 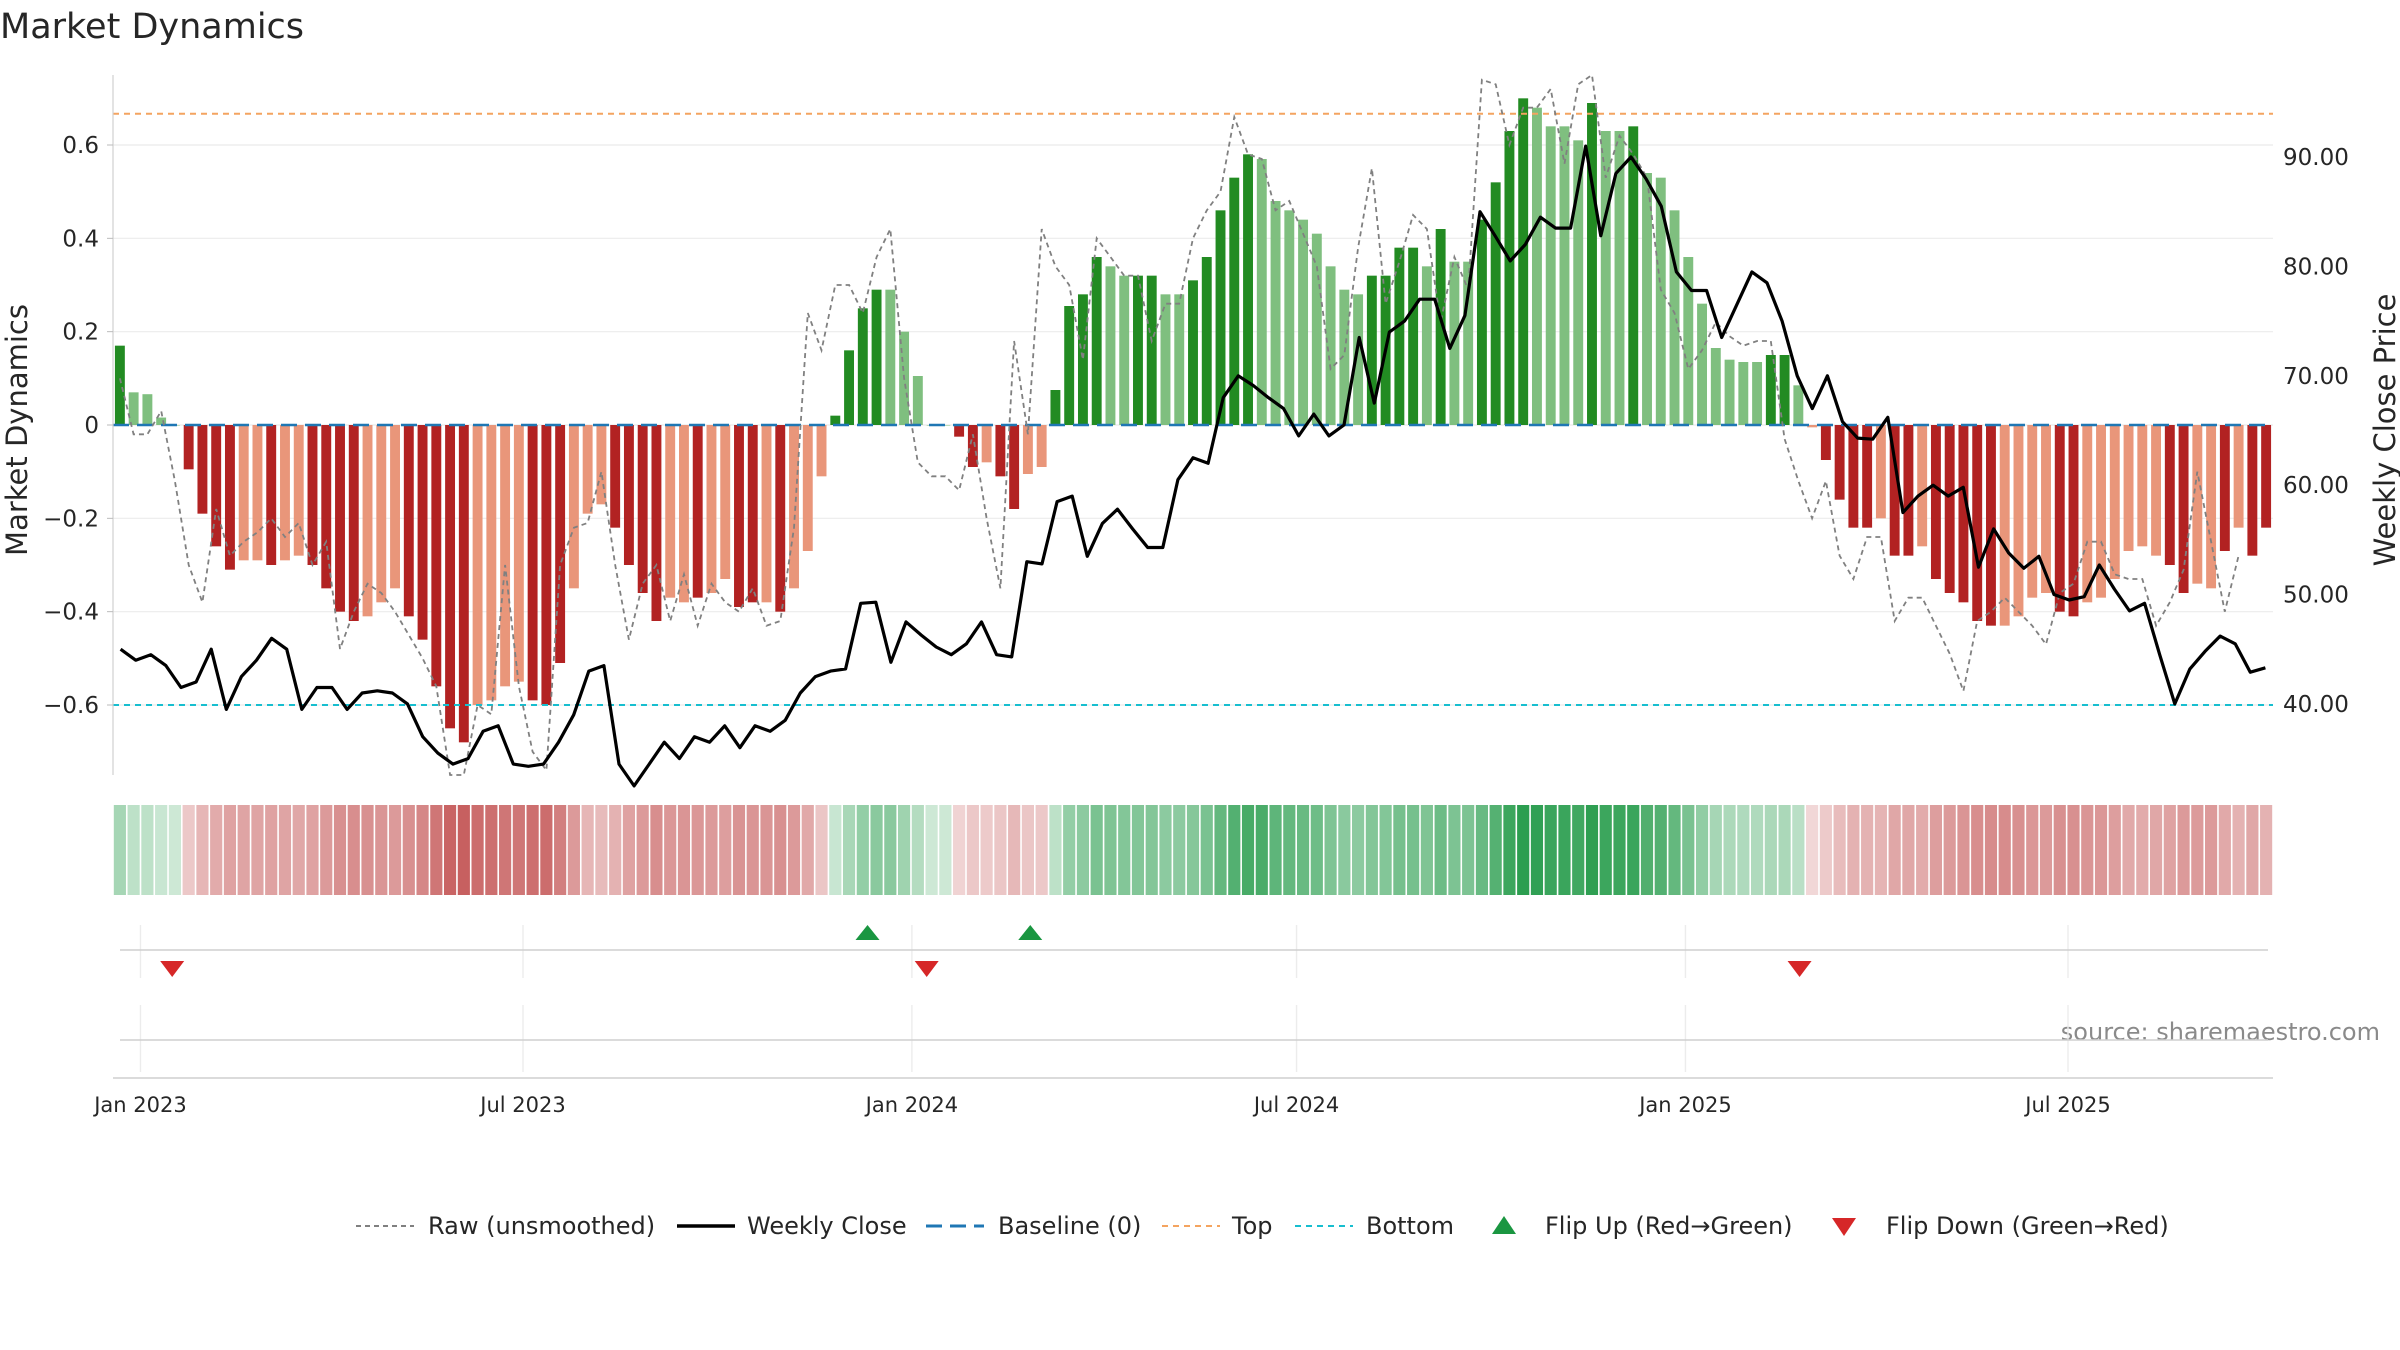 I want to click on x-tick-label: Jan 2024, so click(x=911, y=1105).